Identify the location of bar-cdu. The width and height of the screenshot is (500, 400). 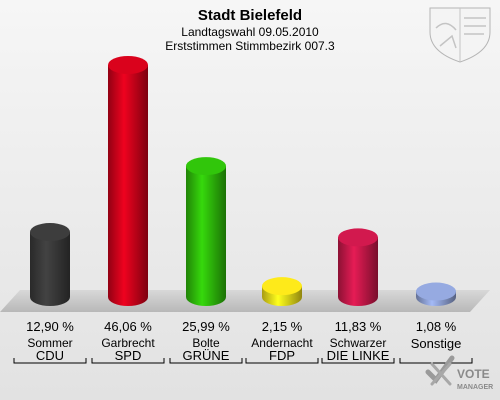
(50, 264).